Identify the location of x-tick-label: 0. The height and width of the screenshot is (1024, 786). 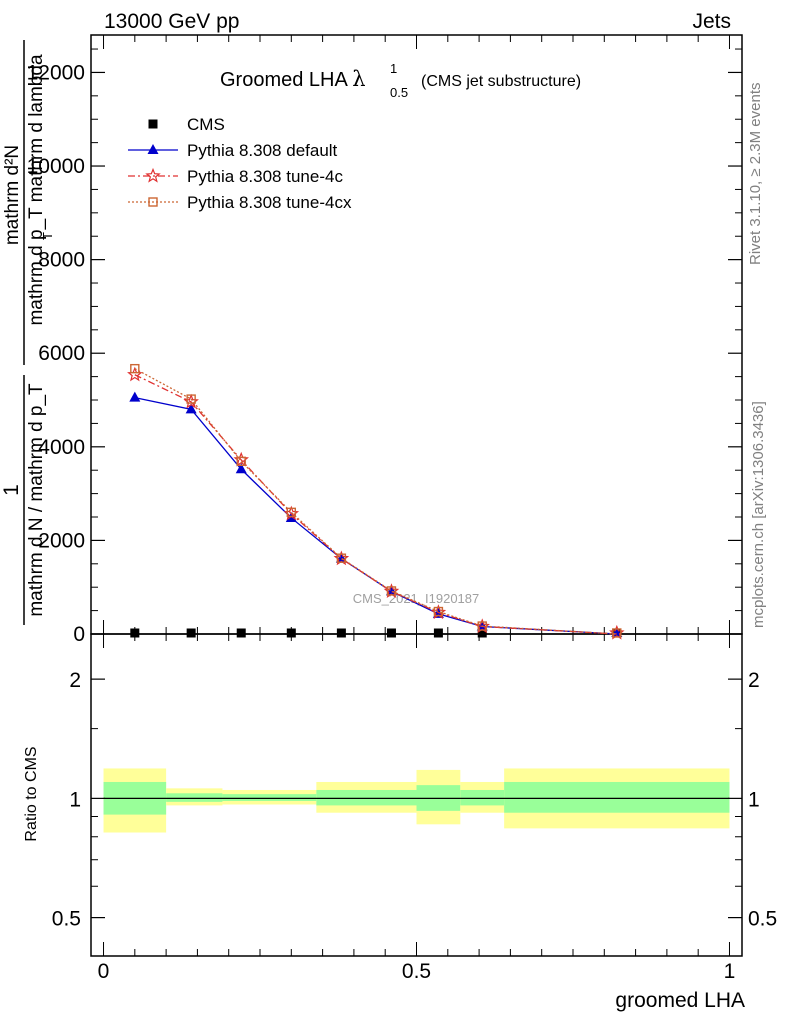
(104, 971).